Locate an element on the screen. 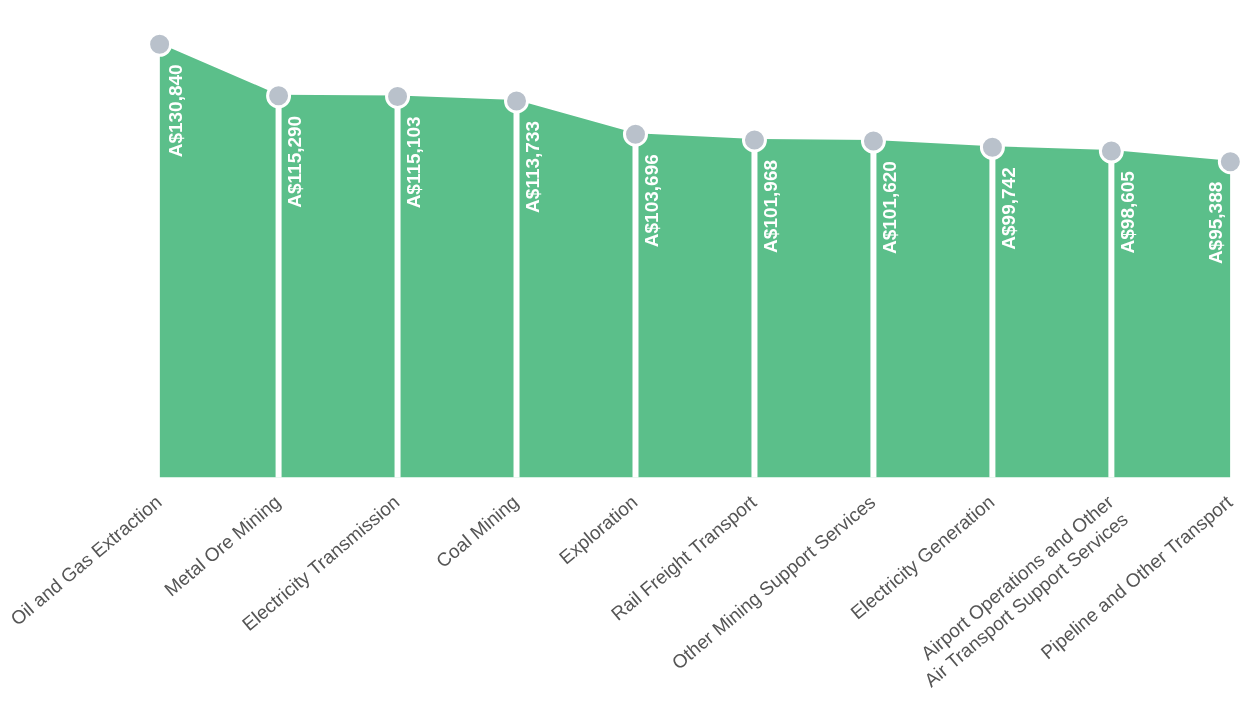  data-label: A$113,733 is located at coordinates (532, 166).